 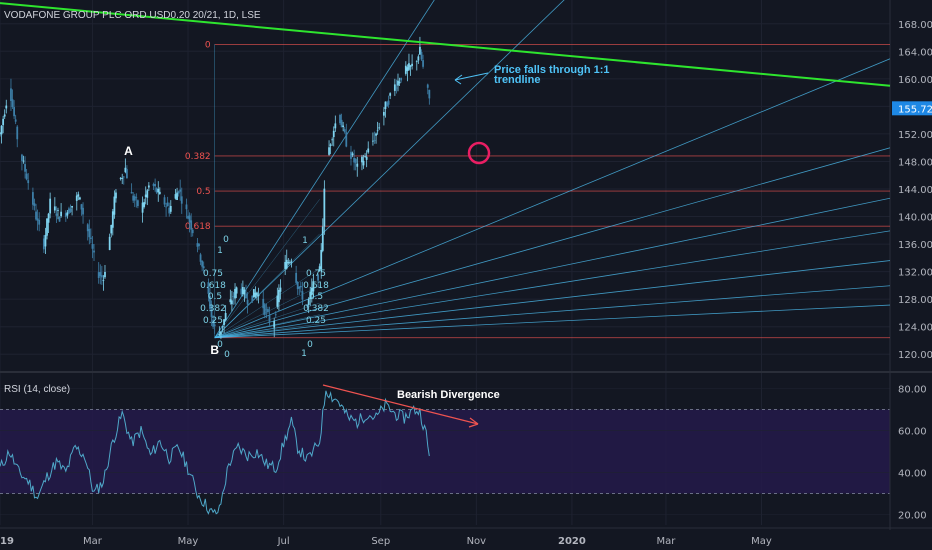 I want to click on fan-label-right-1: 0.618, so click(x=316, y=286).